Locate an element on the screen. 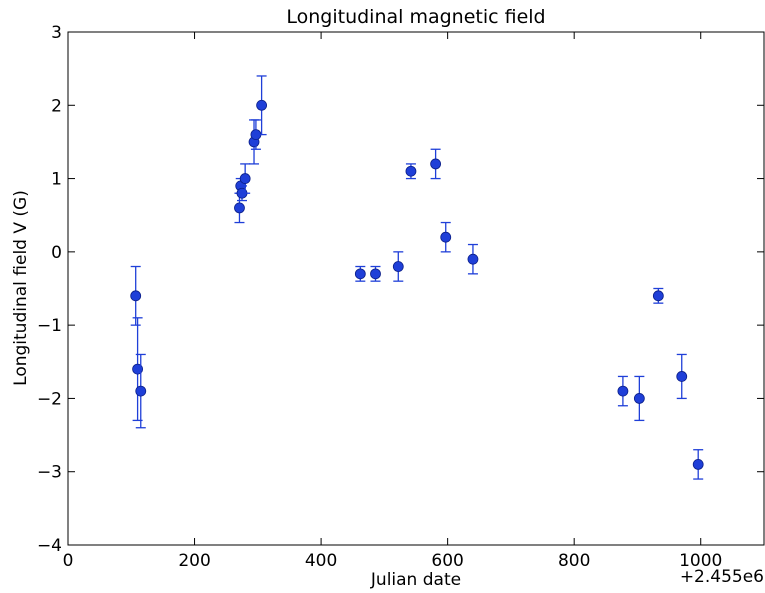 This screenshot has width=765, height=593. y-tick-label: 1 is located at coordinates (56, 180).